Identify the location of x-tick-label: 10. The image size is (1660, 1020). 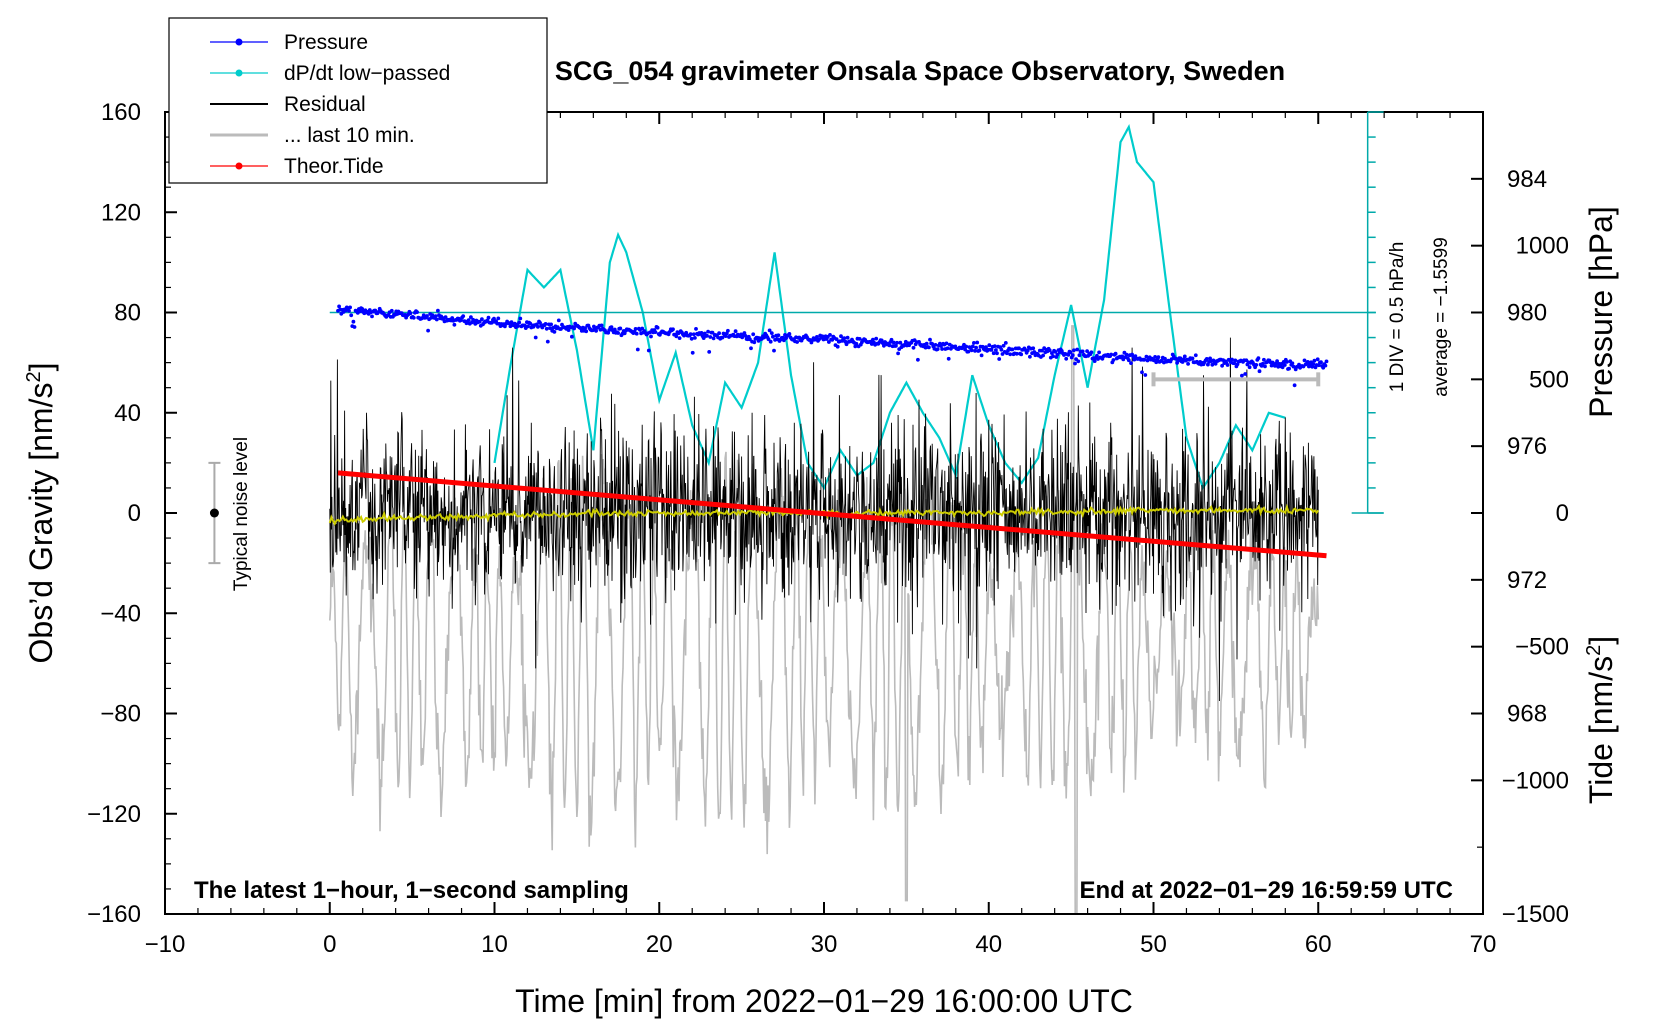
(494, 944).